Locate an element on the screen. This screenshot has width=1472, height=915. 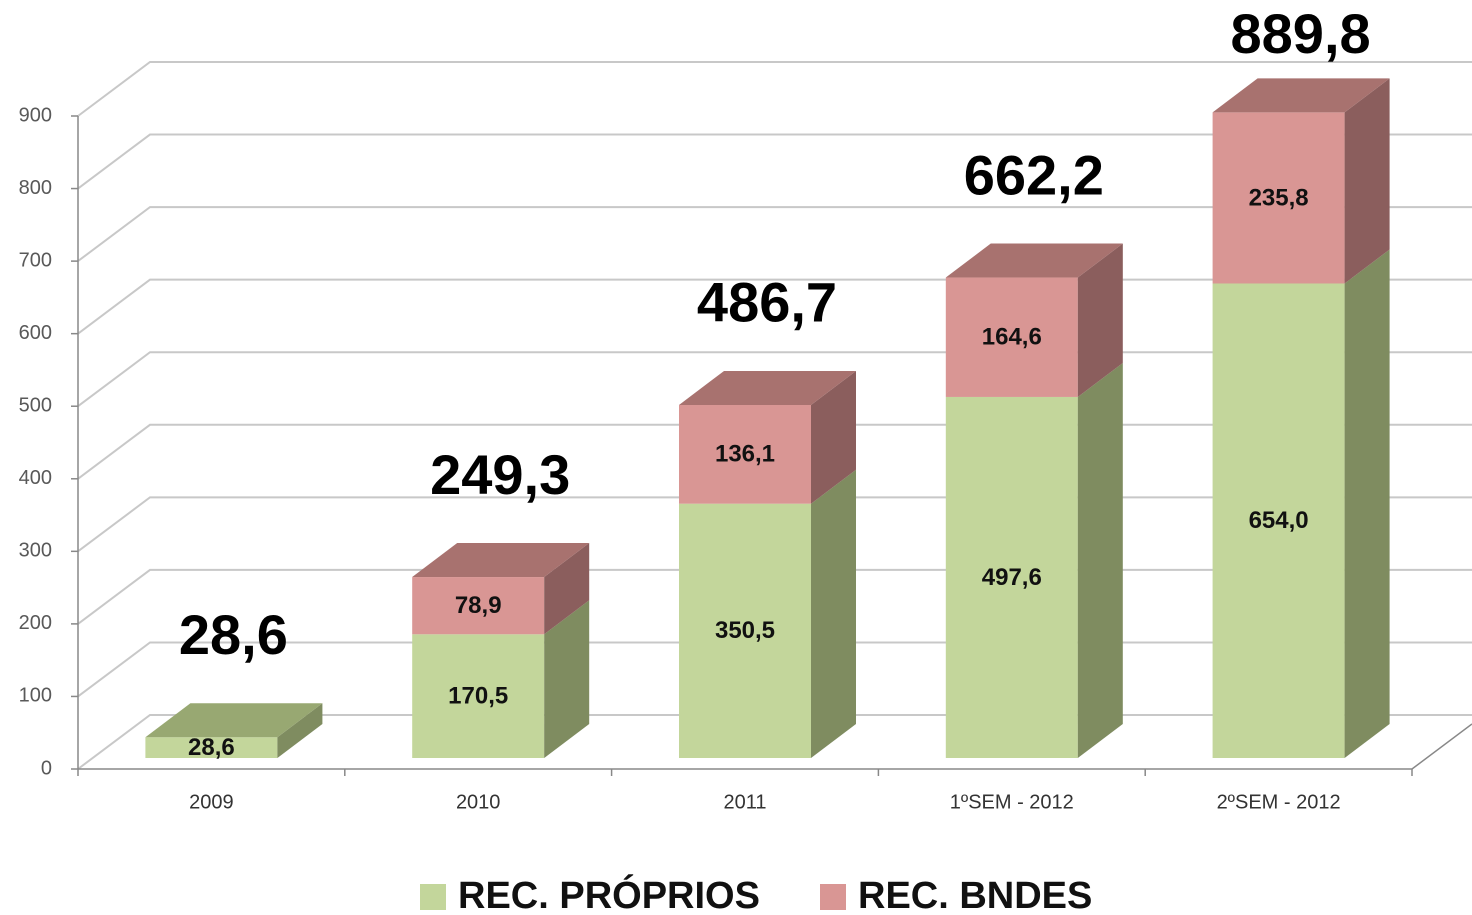
value-label: 497,6 is located at coordinates (1012, 577).